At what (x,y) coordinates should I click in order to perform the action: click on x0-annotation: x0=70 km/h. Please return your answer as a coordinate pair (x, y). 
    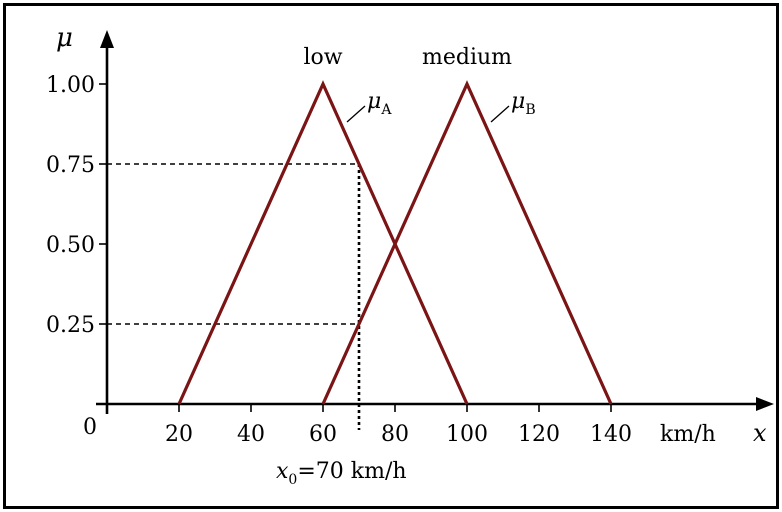
    Looking at the image, I should click on (341, 473).